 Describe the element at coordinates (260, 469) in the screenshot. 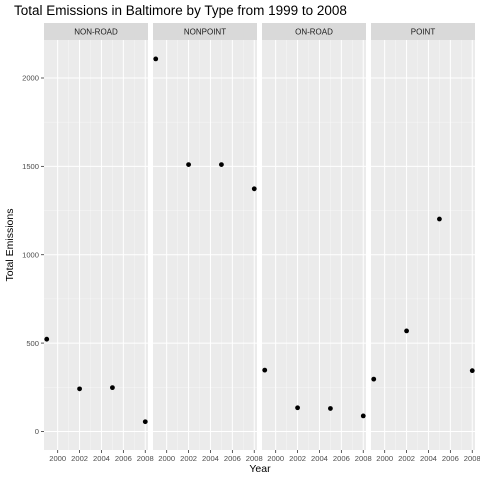

I see `x-axis-title: Year` at that location.